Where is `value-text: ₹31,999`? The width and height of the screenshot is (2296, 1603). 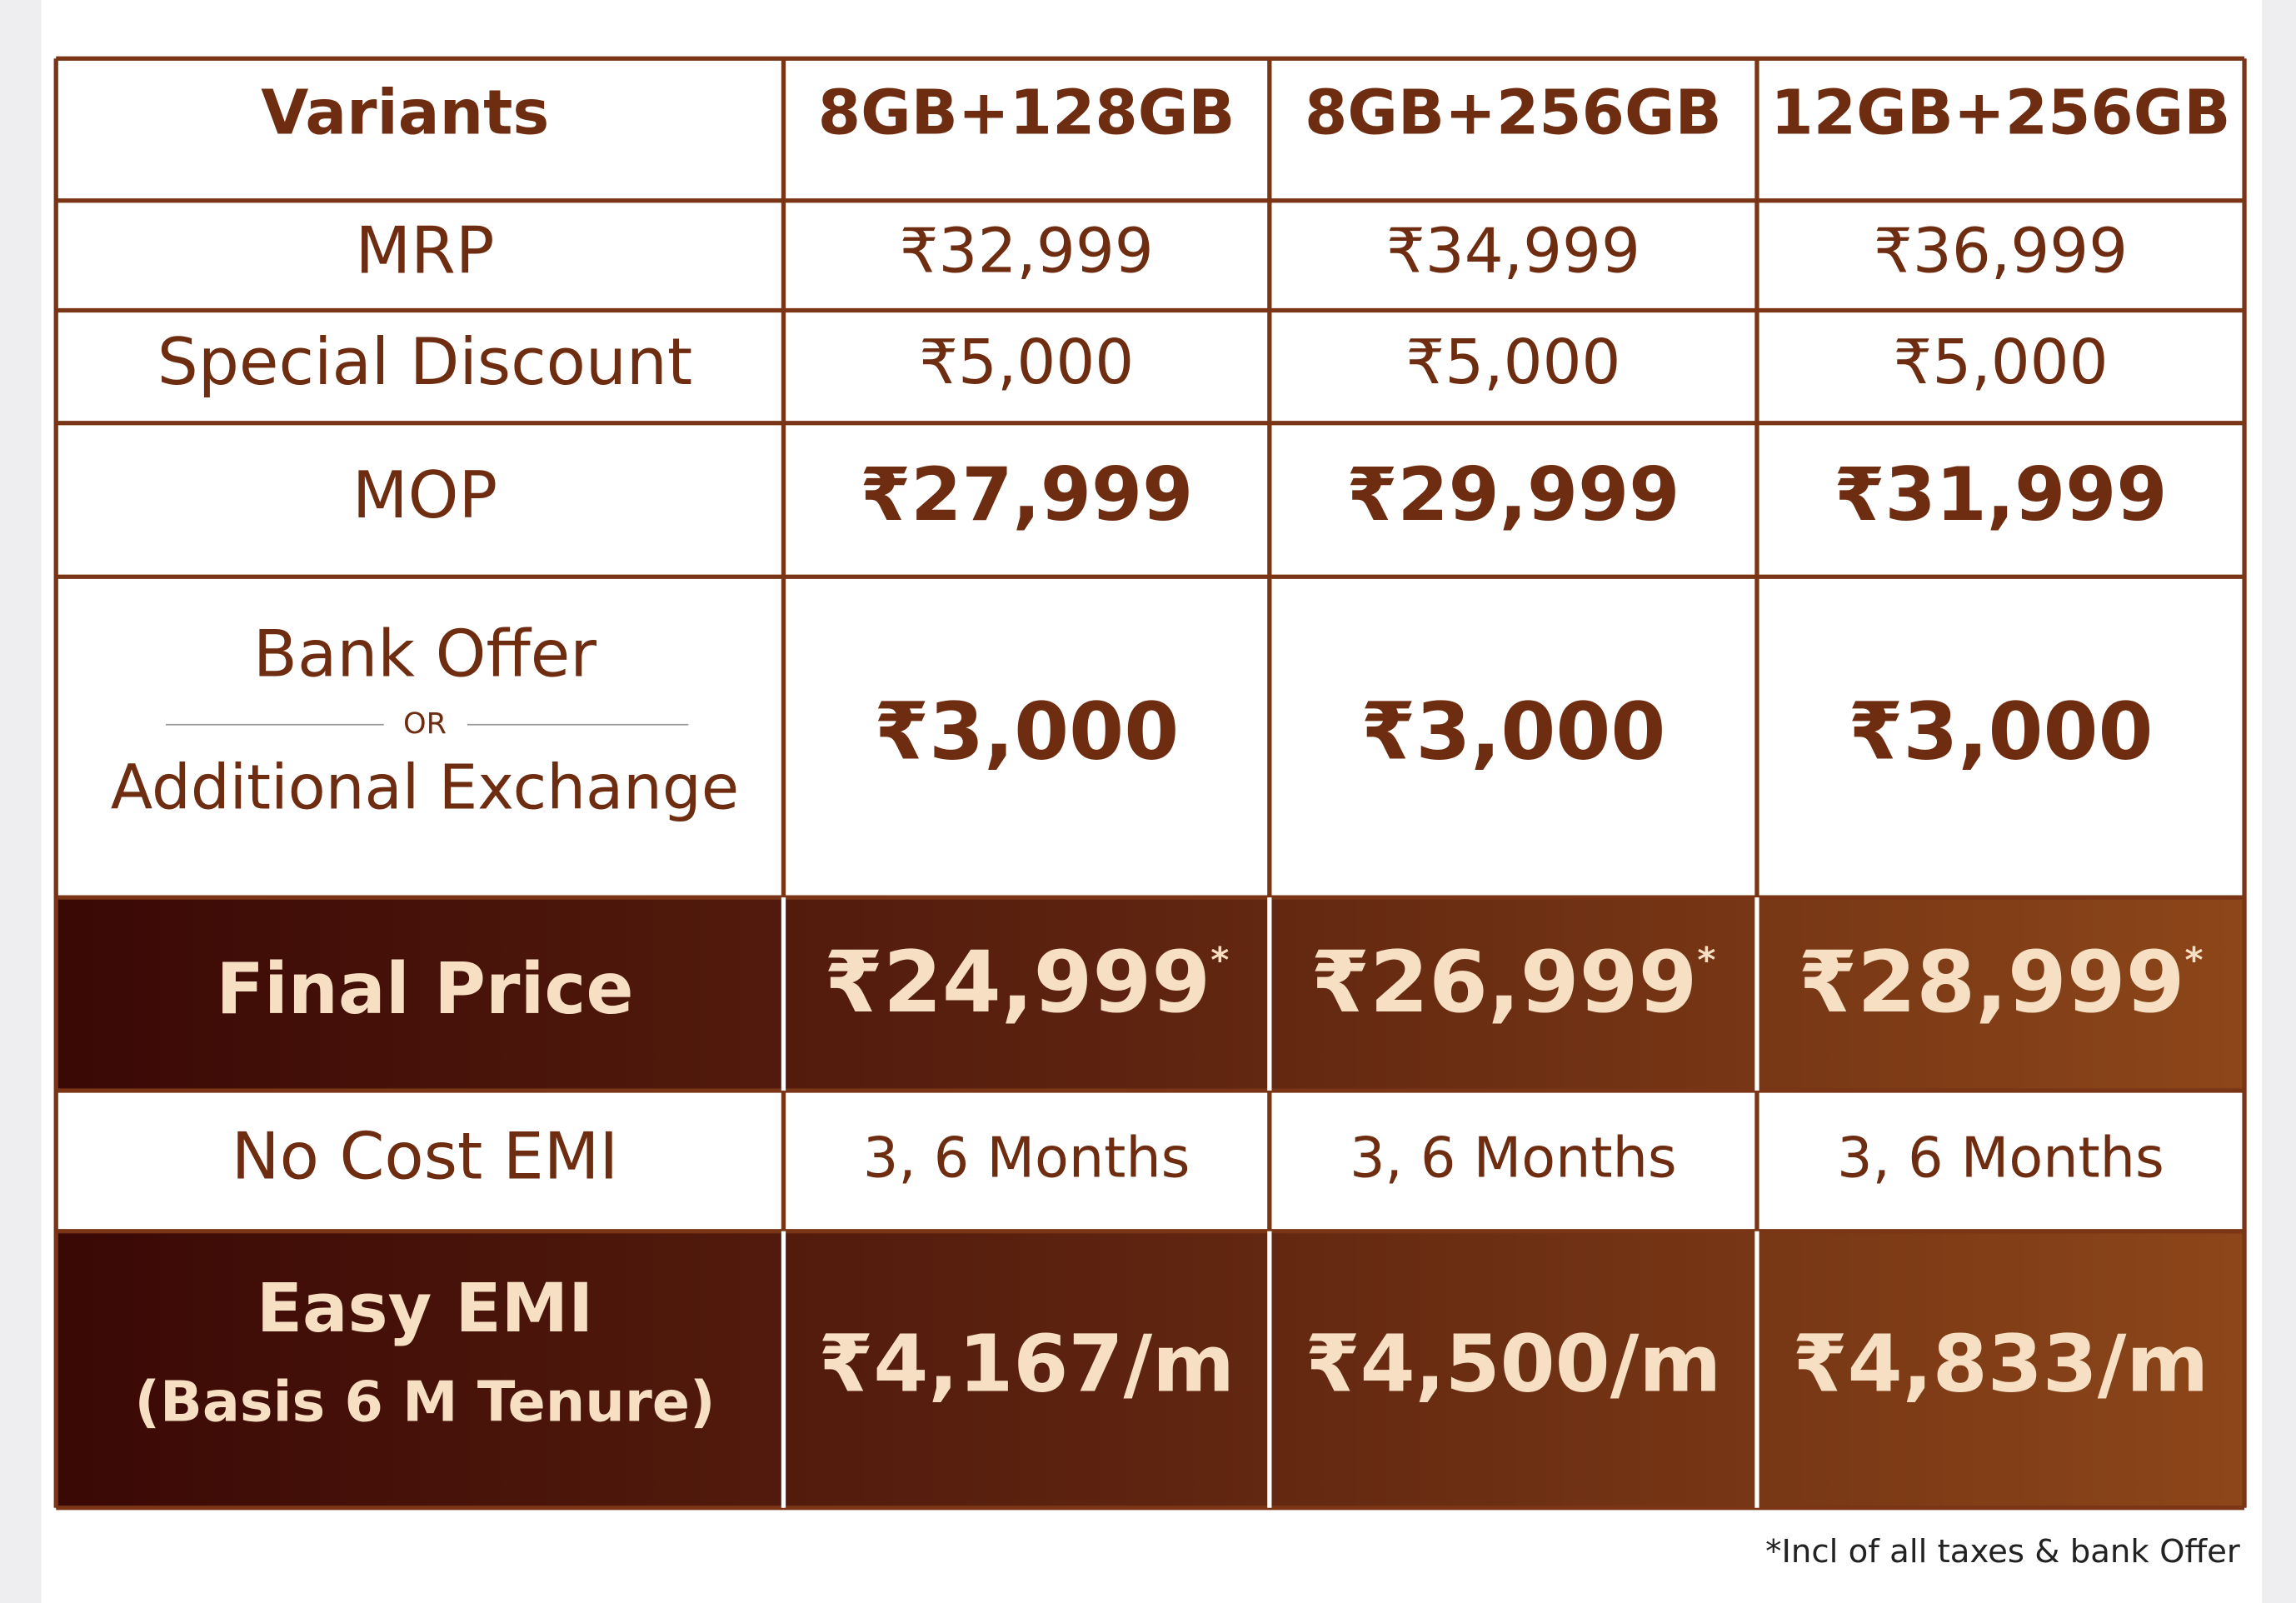 value-text: ₹31,999 is located at coordinates (2000, 495).